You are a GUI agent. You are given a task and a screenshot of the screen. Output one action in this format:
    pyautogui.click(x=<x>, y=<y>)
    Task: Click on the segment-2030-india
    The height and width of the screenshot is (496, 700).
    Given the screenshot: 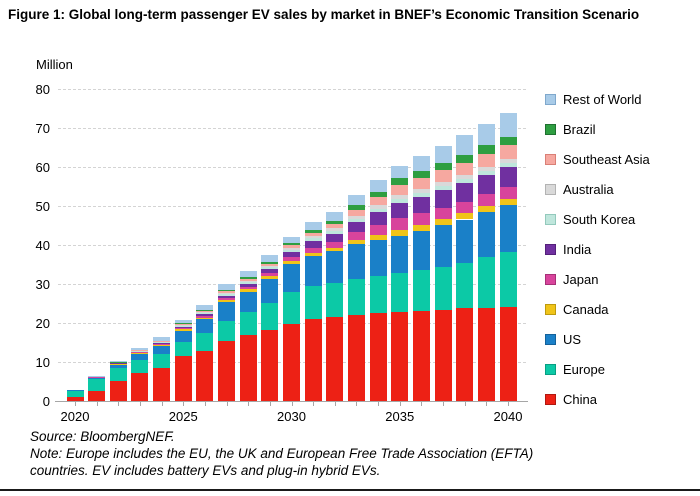 What is the action you would take?
    pyautogui.click(x=291, y=254)
    